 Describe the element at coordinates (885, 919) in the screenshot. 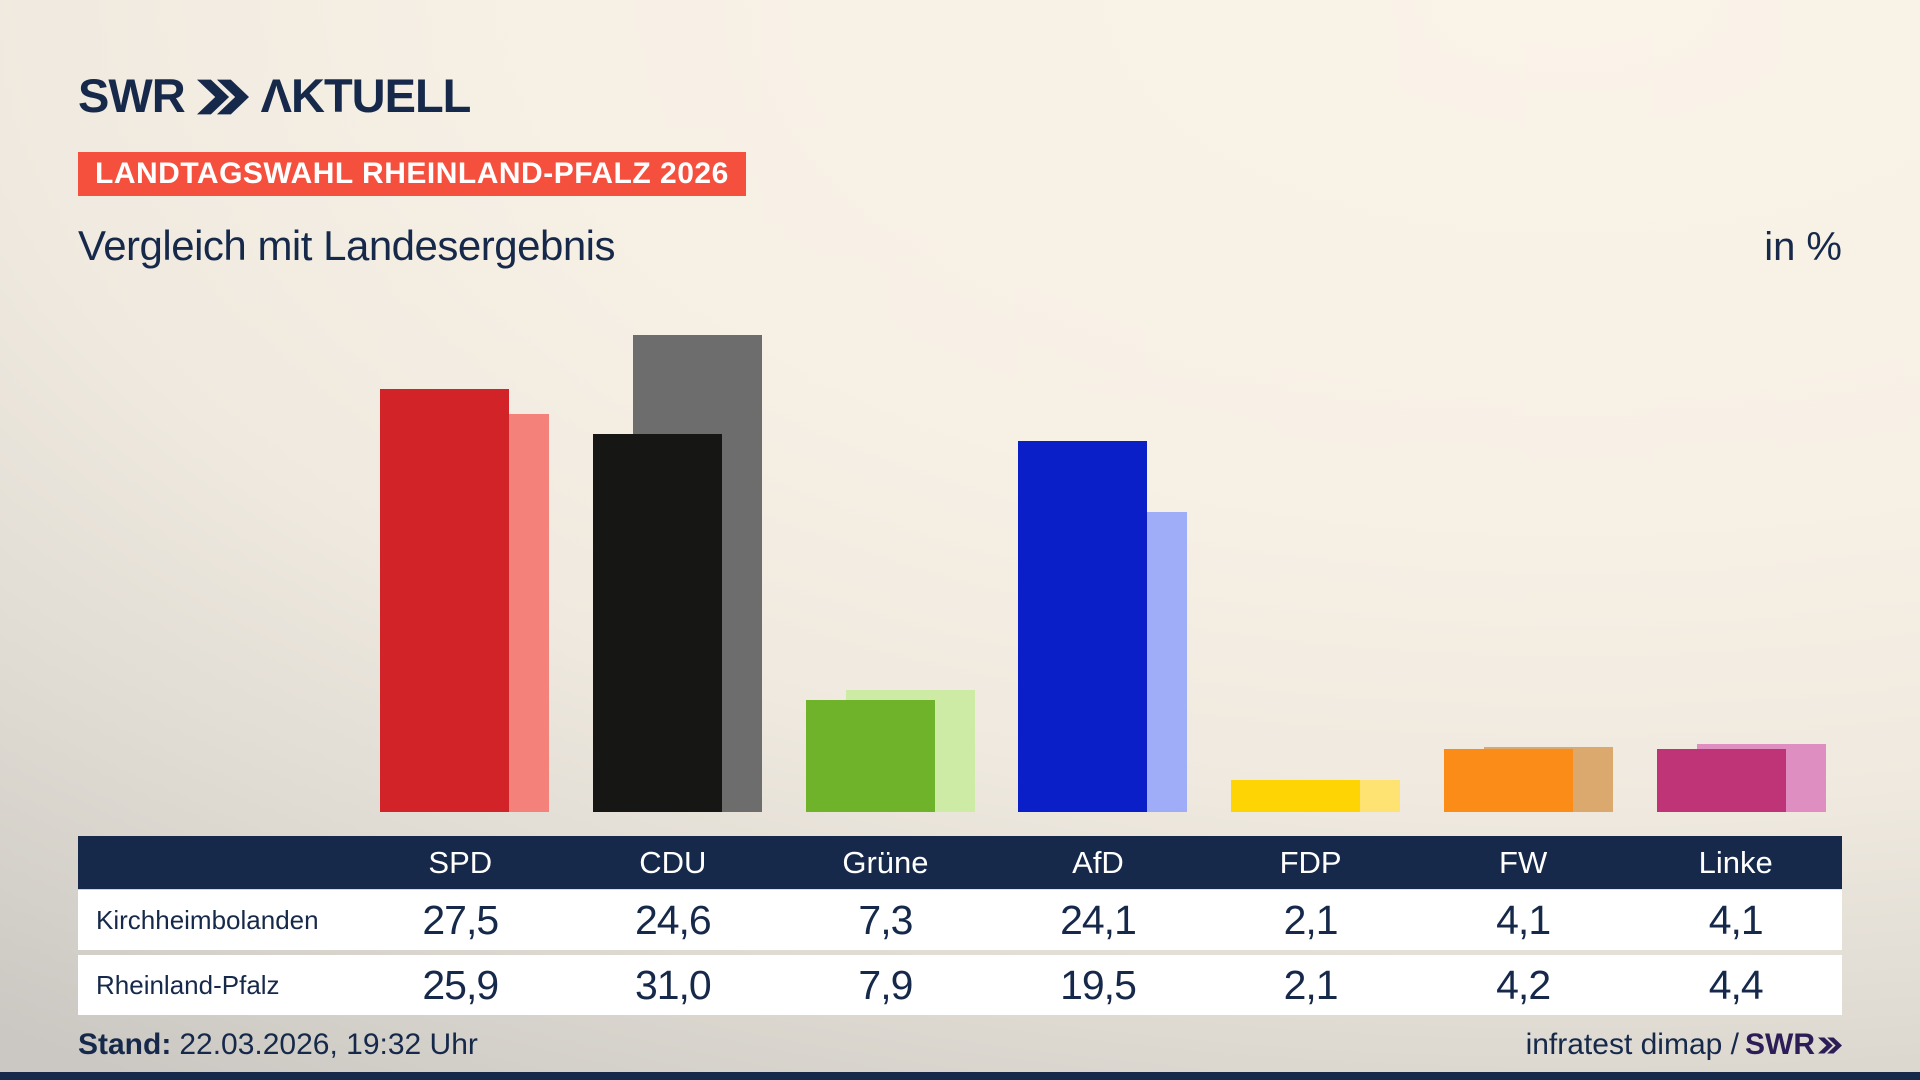

I see `value-cell-Grüne: 7,3` at that location.